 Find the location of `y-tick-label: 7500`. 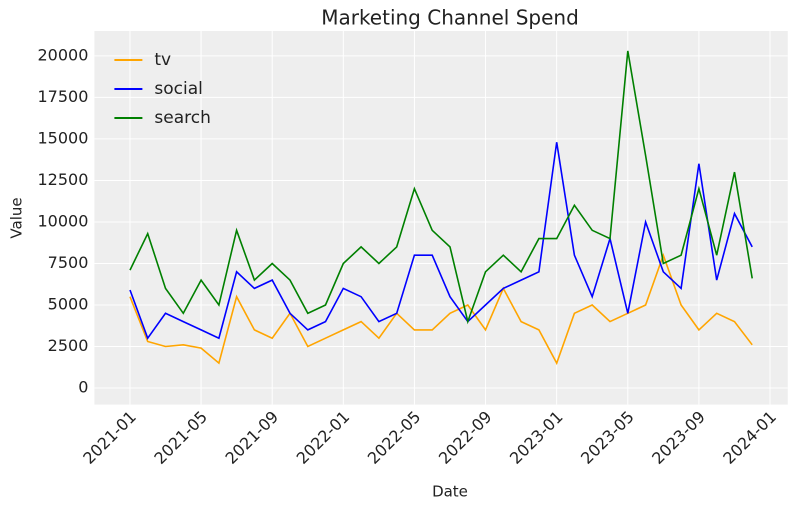

y-tick-label: 7500 is located at coordinates (68, 262).